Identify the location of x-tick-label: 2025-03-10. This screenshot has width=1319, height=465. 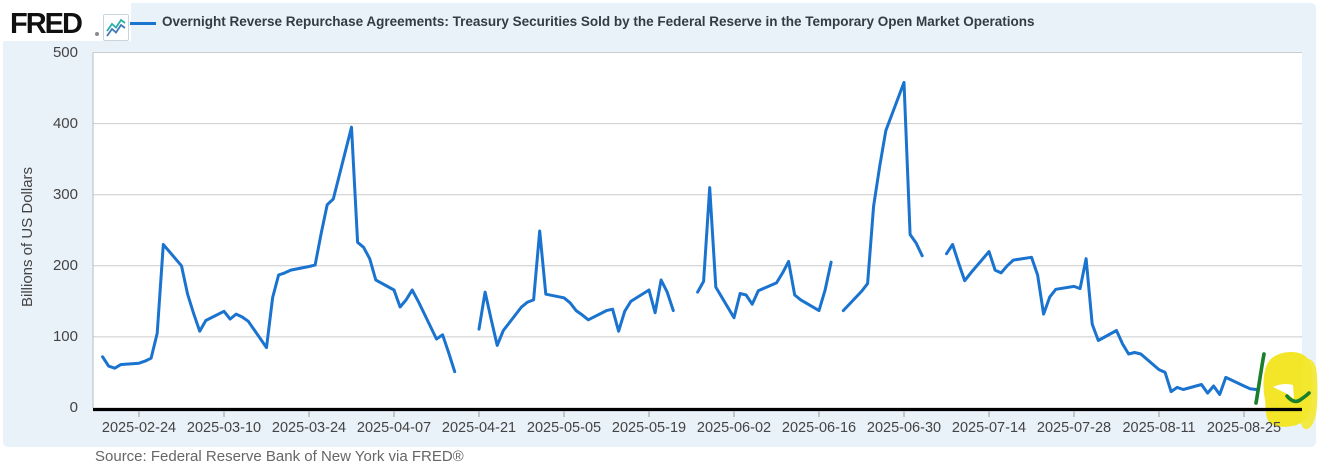
(224, 428).